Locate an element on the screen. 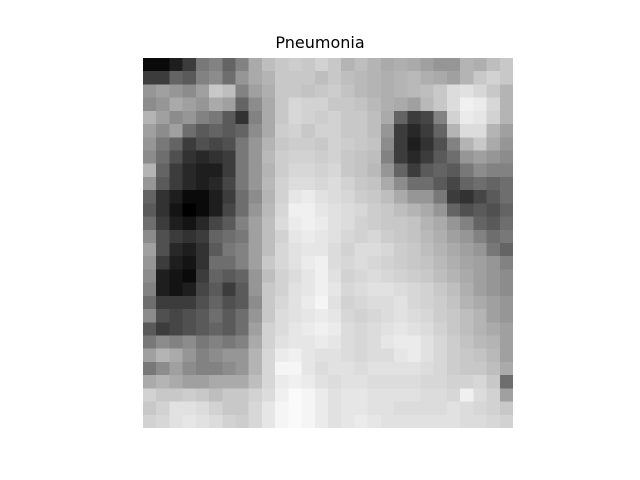  figure-title: Pneumonia is located at coordinates (320, 42).